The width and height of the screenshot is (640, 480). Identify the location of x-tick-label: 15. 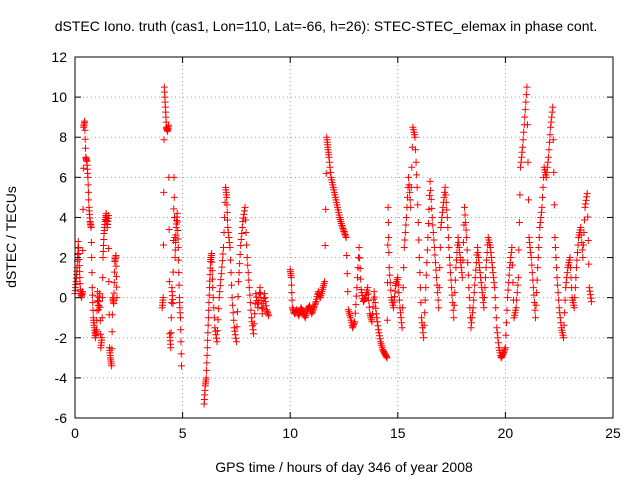
(398, 433).